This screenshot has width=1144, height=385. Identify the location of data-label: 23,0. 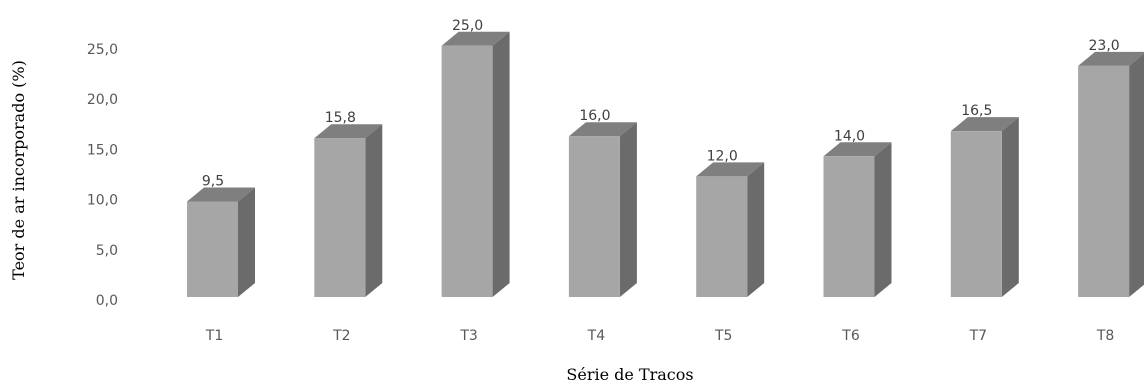
(1104, 46).